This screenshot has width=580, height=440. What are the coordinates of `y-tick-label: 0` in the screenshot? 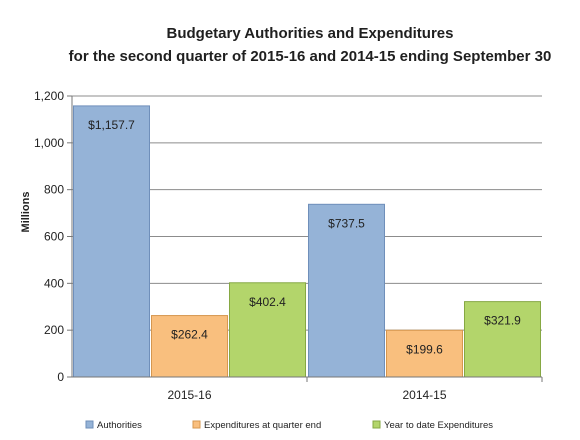 It's located at (60, 377).